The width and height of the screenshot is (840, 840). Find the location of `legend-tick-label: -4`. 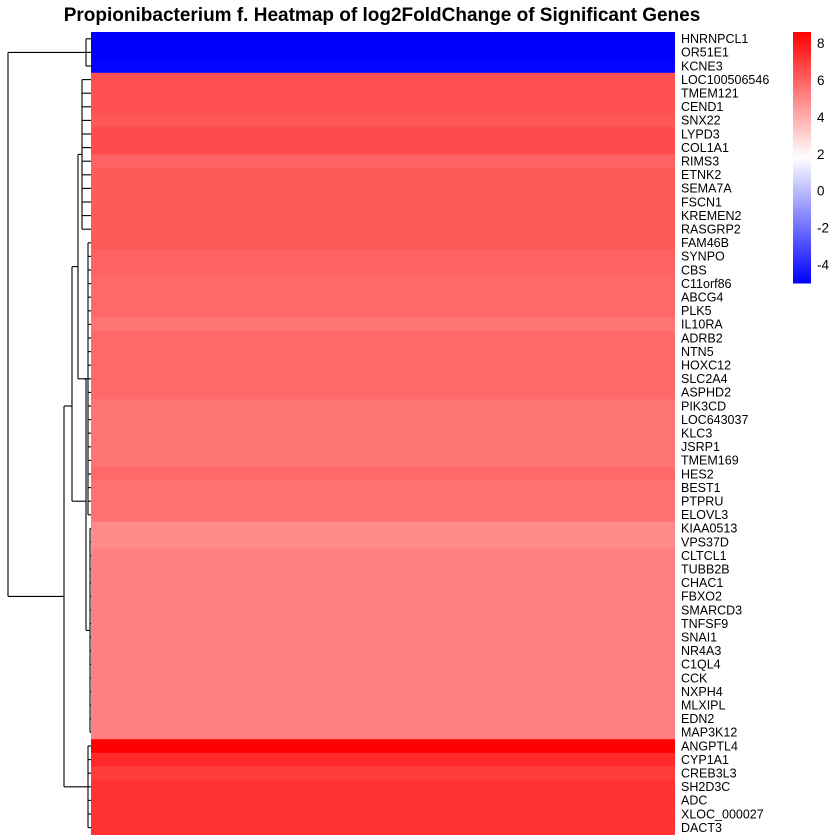

legend-tick-label: -4 is located at coordinates (823, 265).